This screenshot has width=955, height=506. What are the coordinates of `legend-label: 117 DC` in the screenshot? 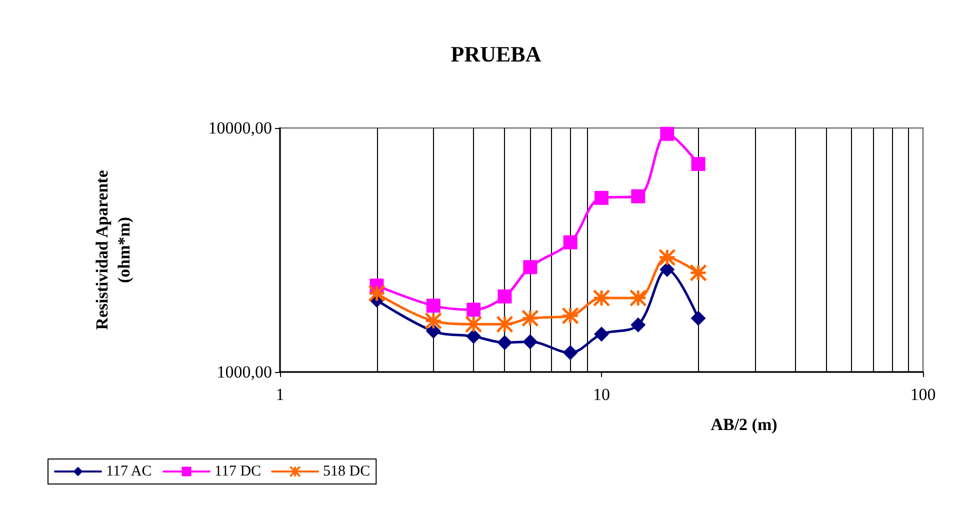 It's located at (238, 472).